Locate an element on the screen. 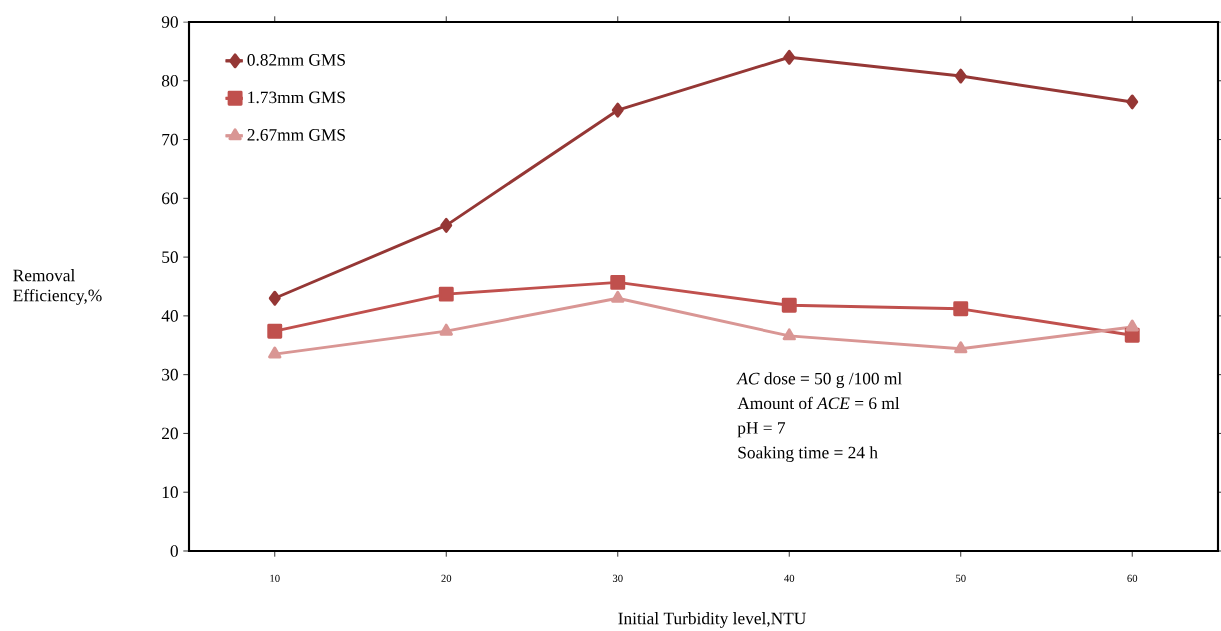 The image size is (1221, 631). annotation: pH = 7 is located at coordinates (761, 430).